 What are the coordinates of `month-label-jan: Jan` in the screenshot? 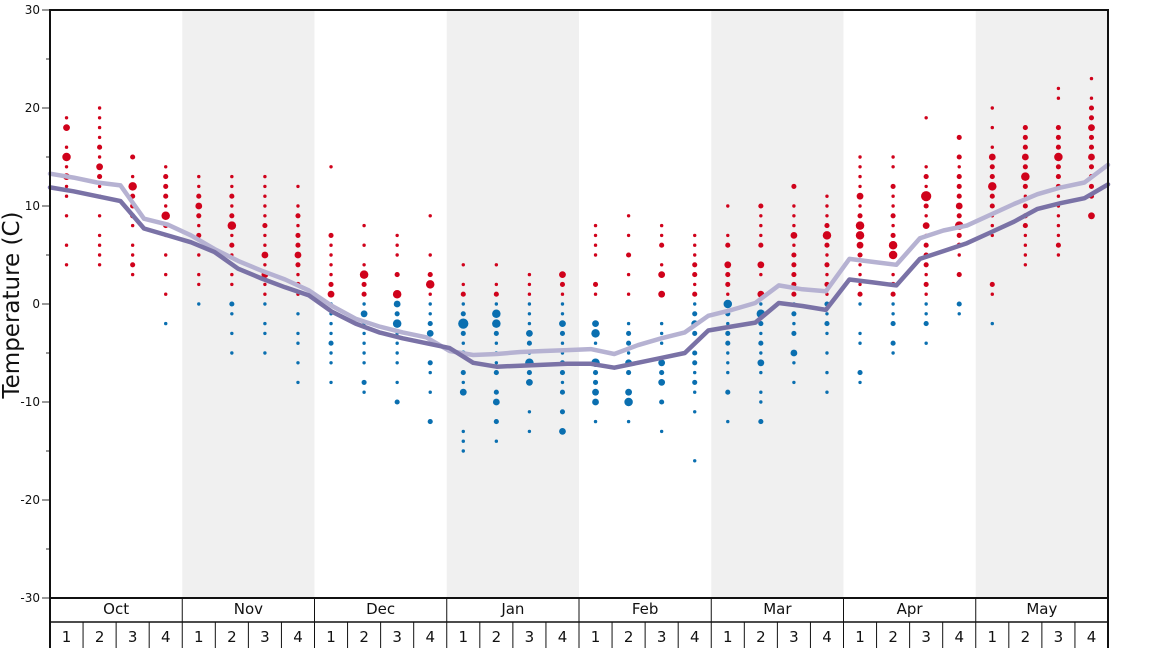 It's located at (512, 609).